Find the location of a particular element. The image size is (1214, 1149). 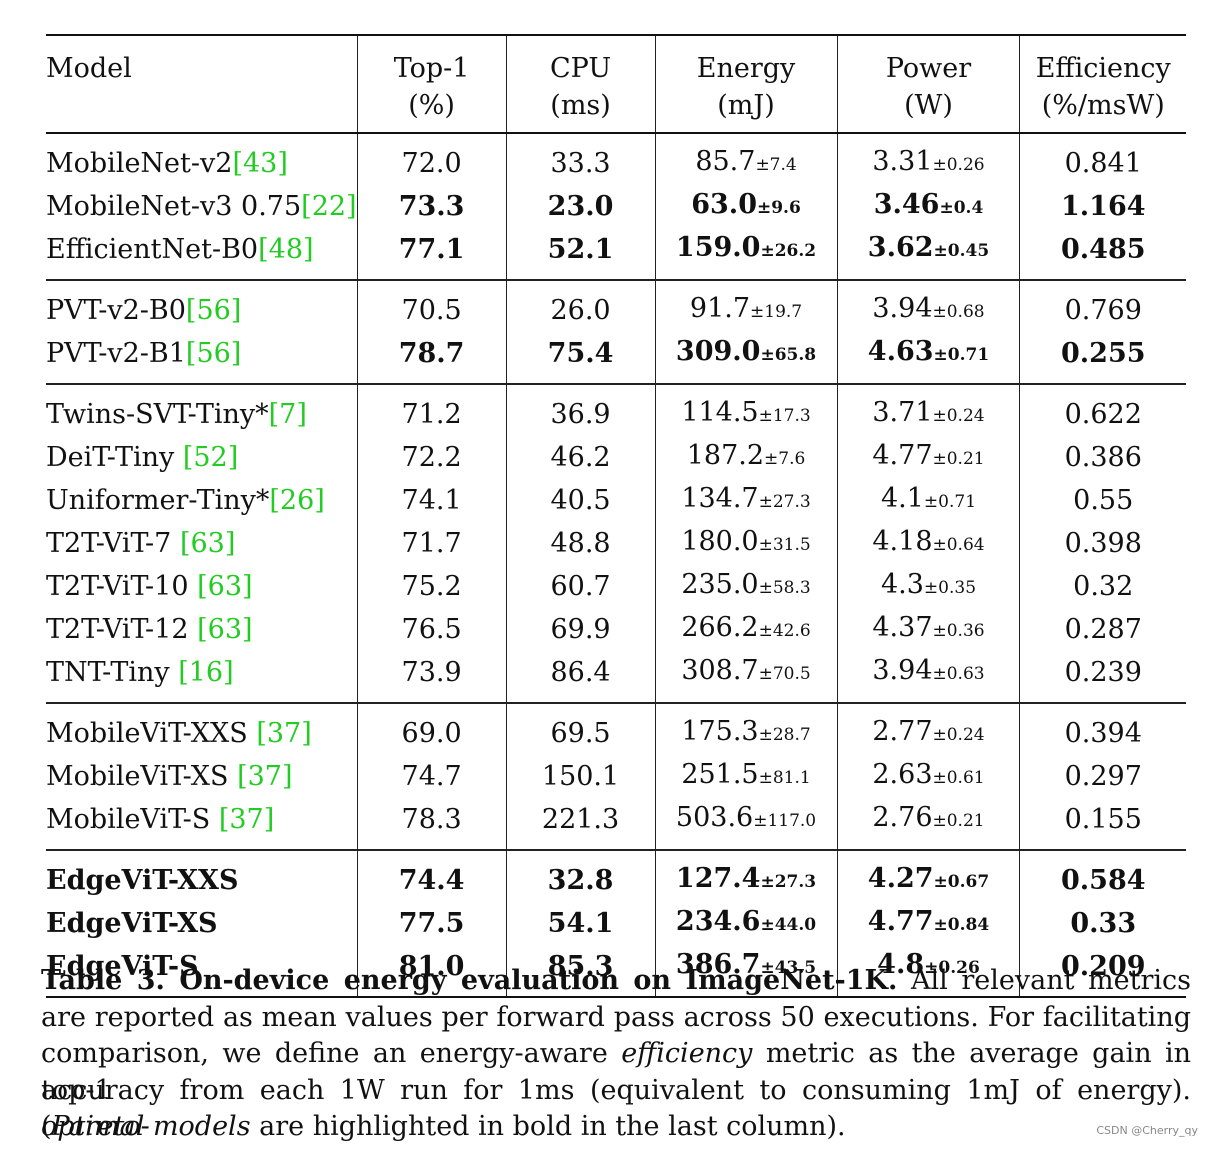

cell-efficiency: 0.398 is located at coordinates (1102, 543).